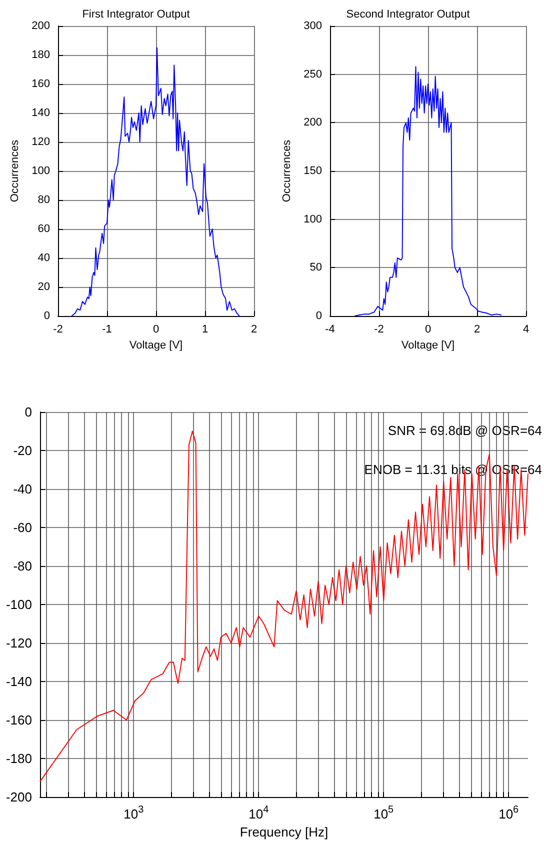 The width and height of the screenshot is (544, 849). What do you see at coordinates (22, 566) in the screenshot?
I see `y-tick-label: -80` at bounding box center [22, 566].